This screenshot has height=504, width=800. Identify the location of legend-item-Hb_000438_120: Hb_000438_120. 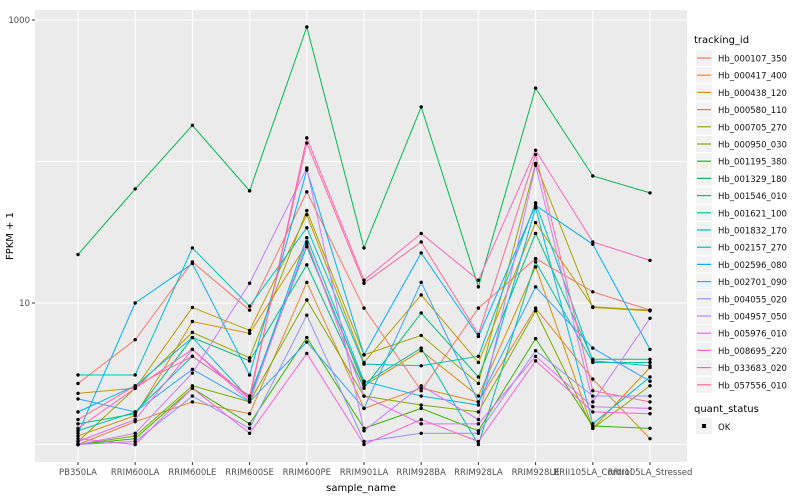
(741, 92).